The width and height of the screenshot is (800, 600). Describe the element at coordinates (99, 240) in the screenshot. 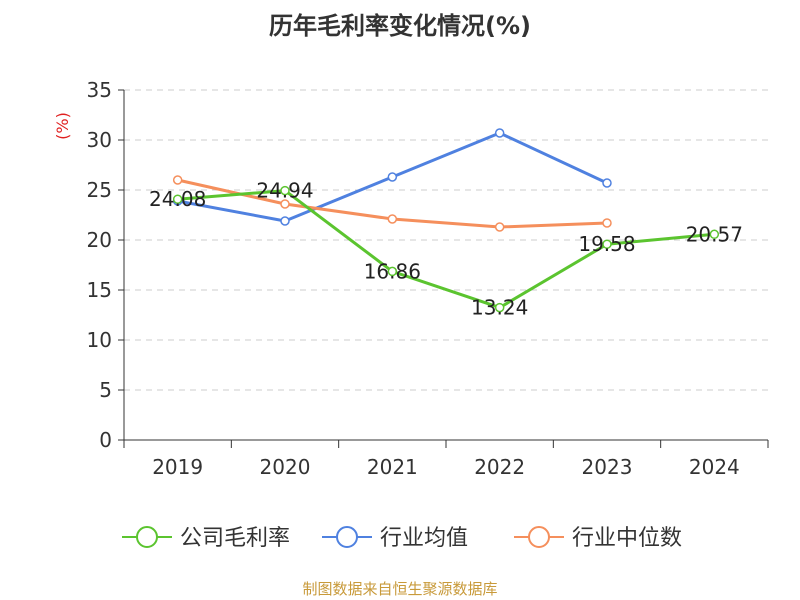

I see `y-tick-label: 20` at that location.